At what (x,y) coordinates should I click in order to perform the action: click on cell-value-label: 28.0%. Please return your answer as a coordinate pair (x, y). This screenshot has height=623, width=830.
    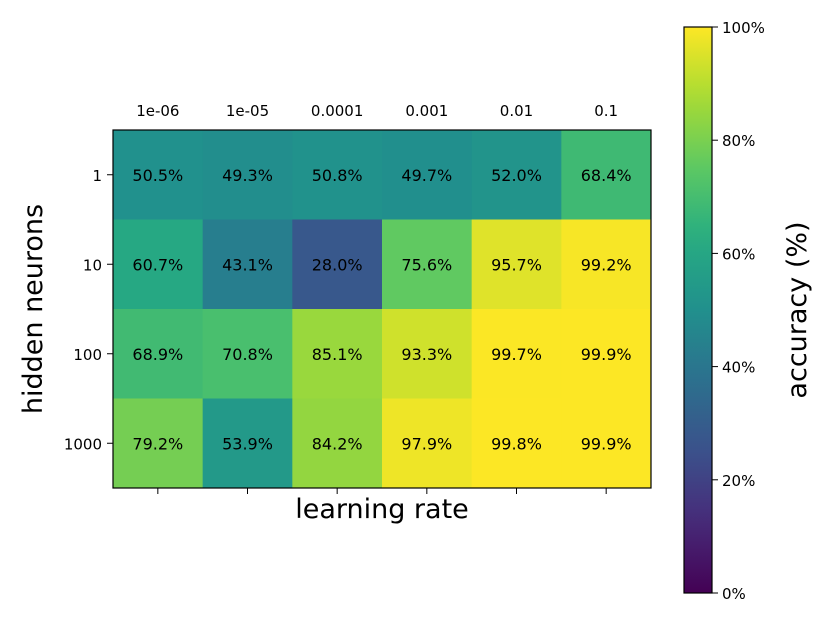
    Looking at the image, I should click on (337, 264).